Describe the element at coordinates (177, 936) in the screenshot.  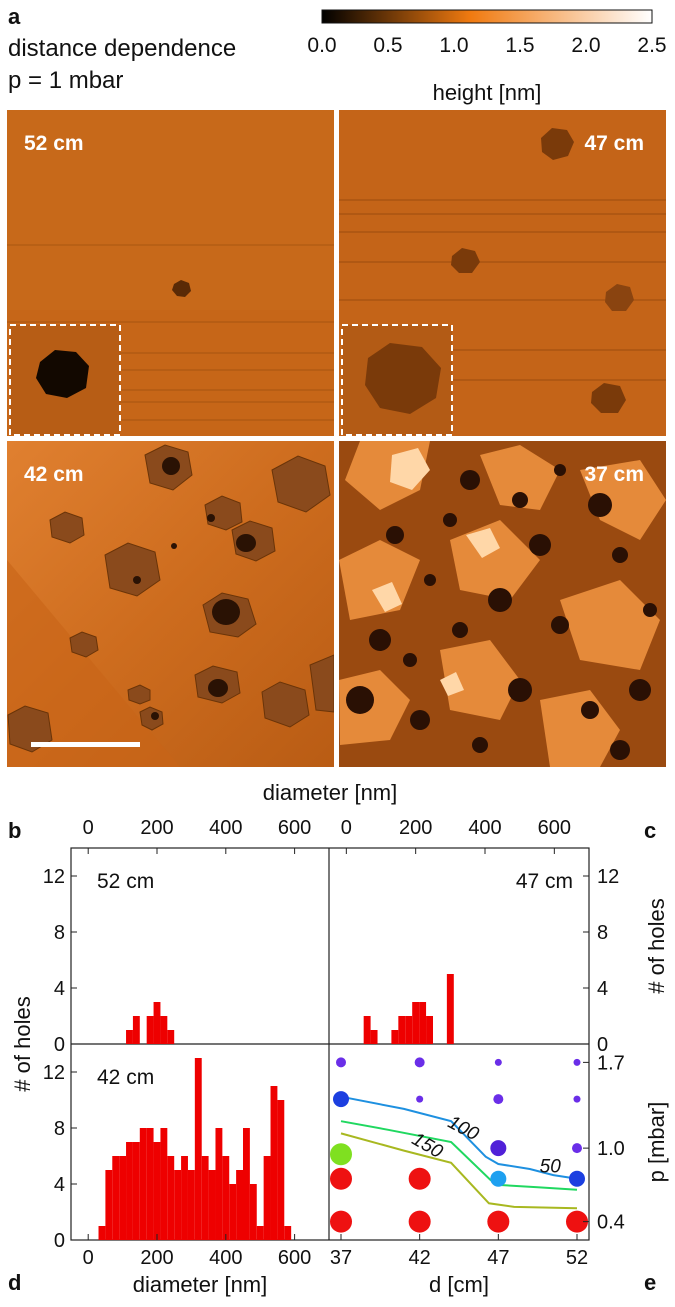
I see `chart-b: 52 cm 0 200 400 600 0 4 8 12` at that location.